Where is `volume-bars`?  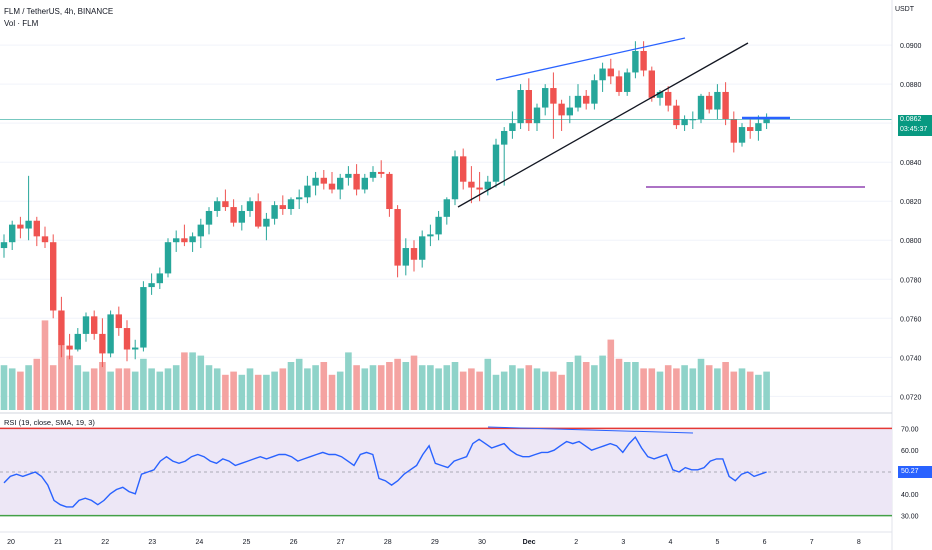 volume-bars is located at coordinates (385, 365).